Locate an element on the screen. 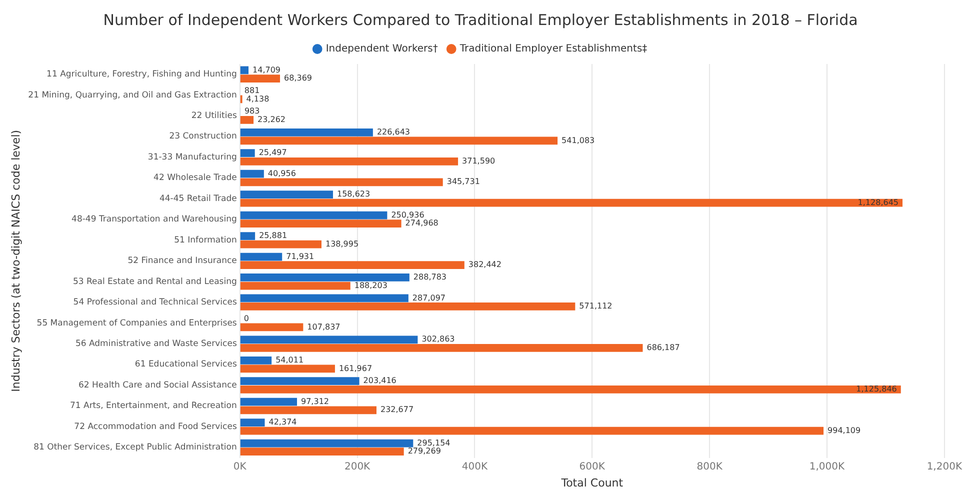 This screenshot has width=973, height=499. data-label: 226,643 is located at coordinates (393, 131).